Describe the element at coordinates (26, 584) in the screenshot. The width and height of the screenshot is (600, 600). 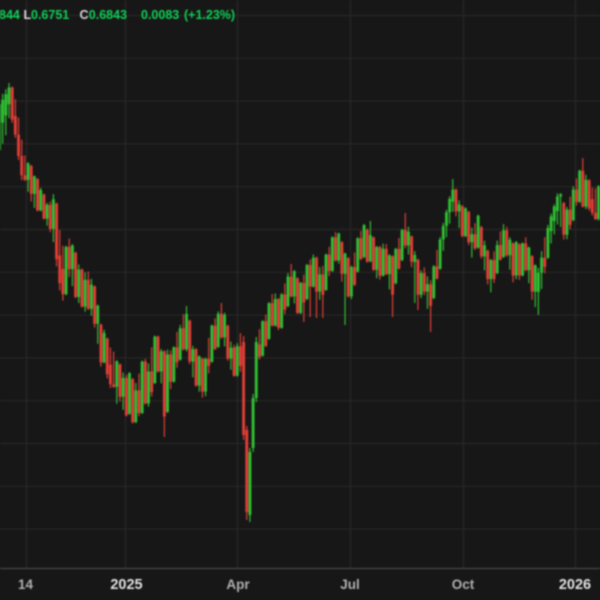
I see `svg-text: 14` at that location.